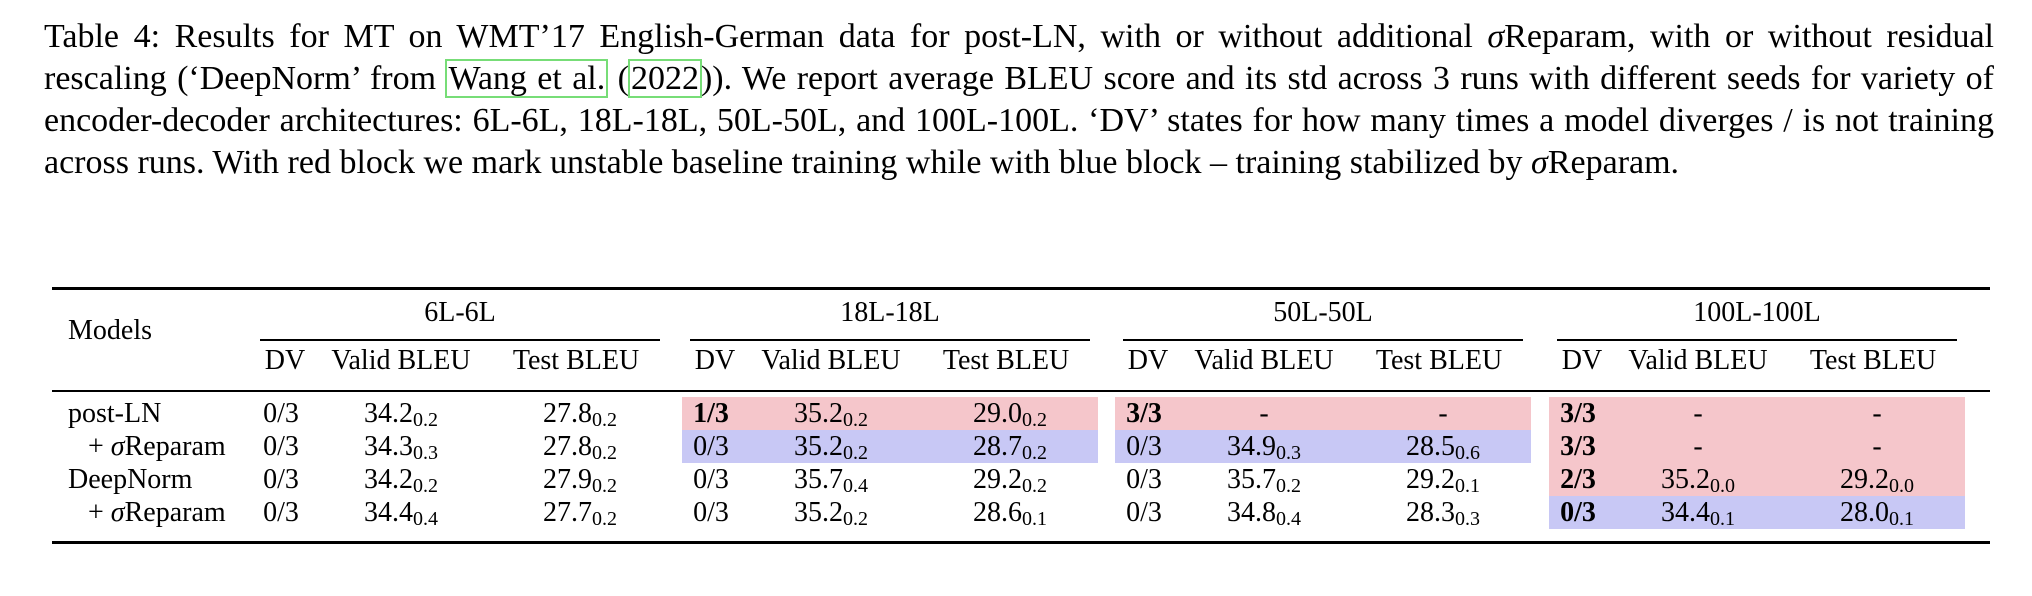  What do you see at coordinates (831, 480) in the screenshot?
I see `table-cell: 35.70.4` at bounding box center [831, 480].